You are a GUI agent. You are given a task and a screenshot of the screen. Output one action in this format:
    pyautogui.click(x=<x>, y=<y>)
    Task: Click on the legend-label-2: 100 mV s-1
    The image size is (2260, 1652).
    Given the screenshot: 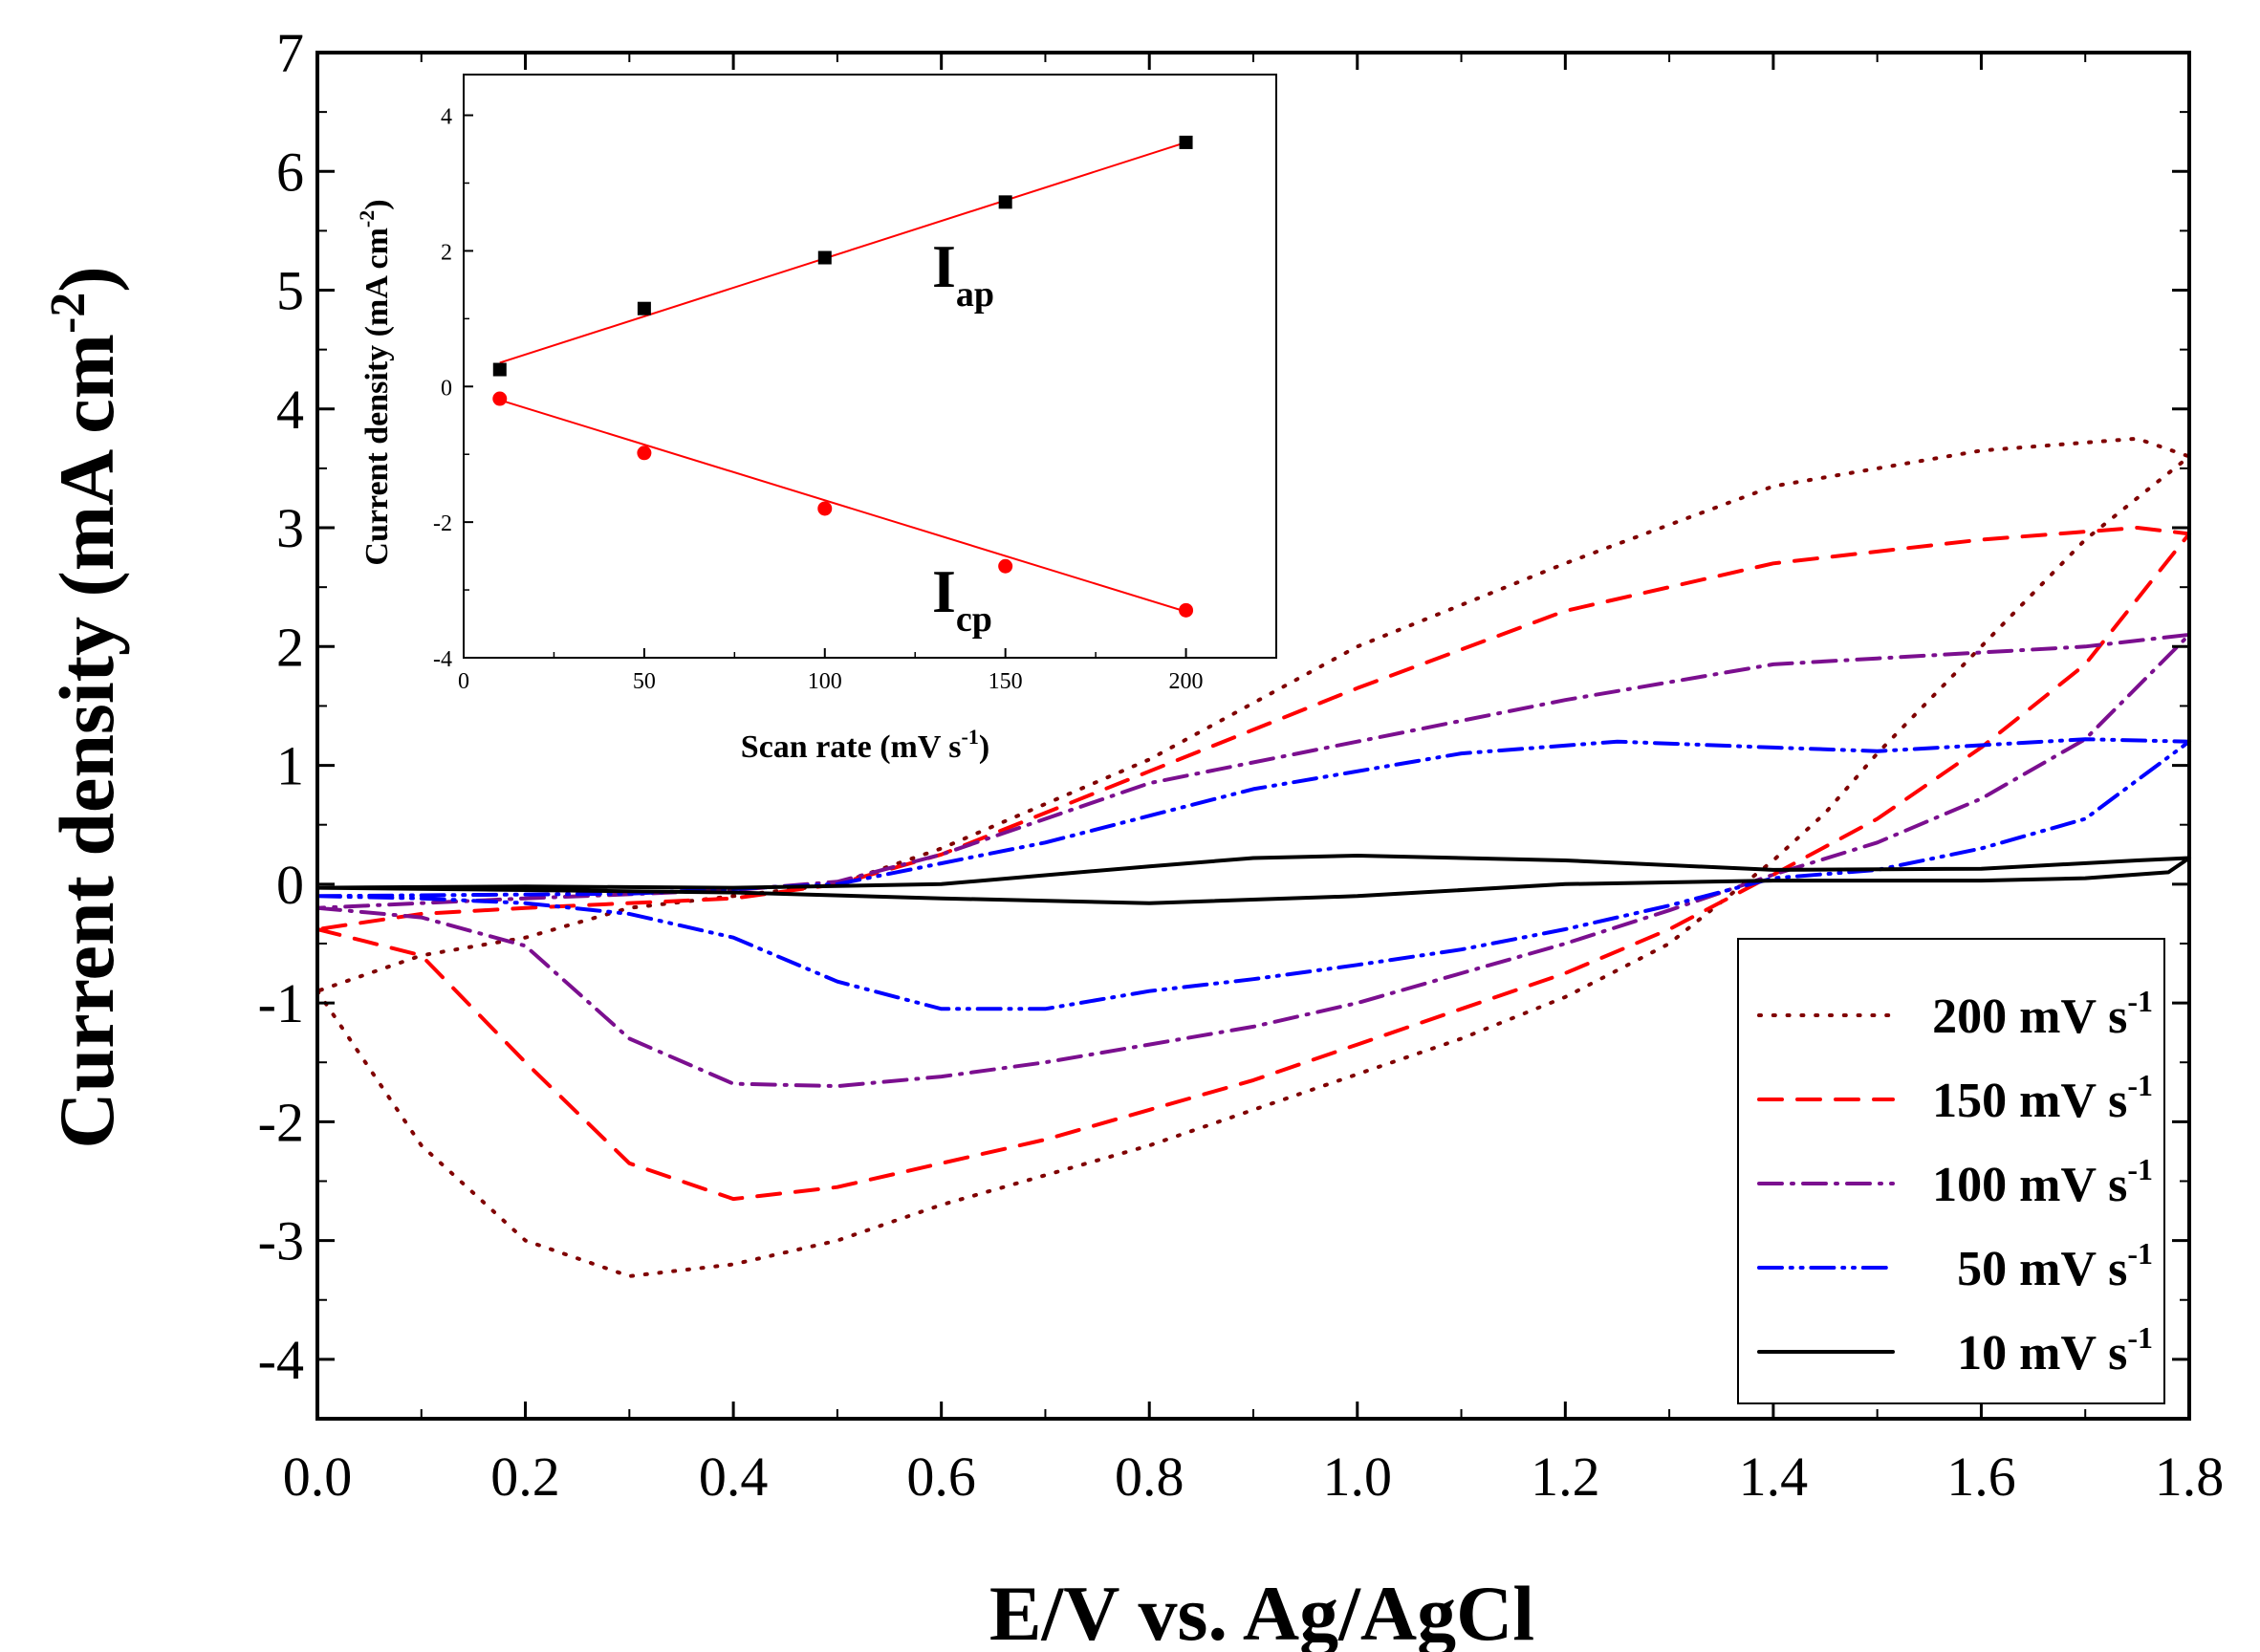 What is the action you would take?
    pyautogui.click(x=2043, y=1182)
    